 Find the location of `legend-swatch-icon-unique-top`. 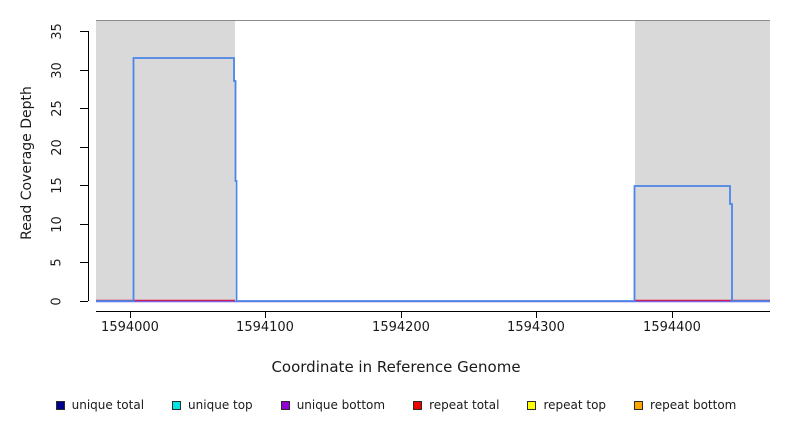

legend-swatch-icon-unique-top is located at coordinates (177, 405).